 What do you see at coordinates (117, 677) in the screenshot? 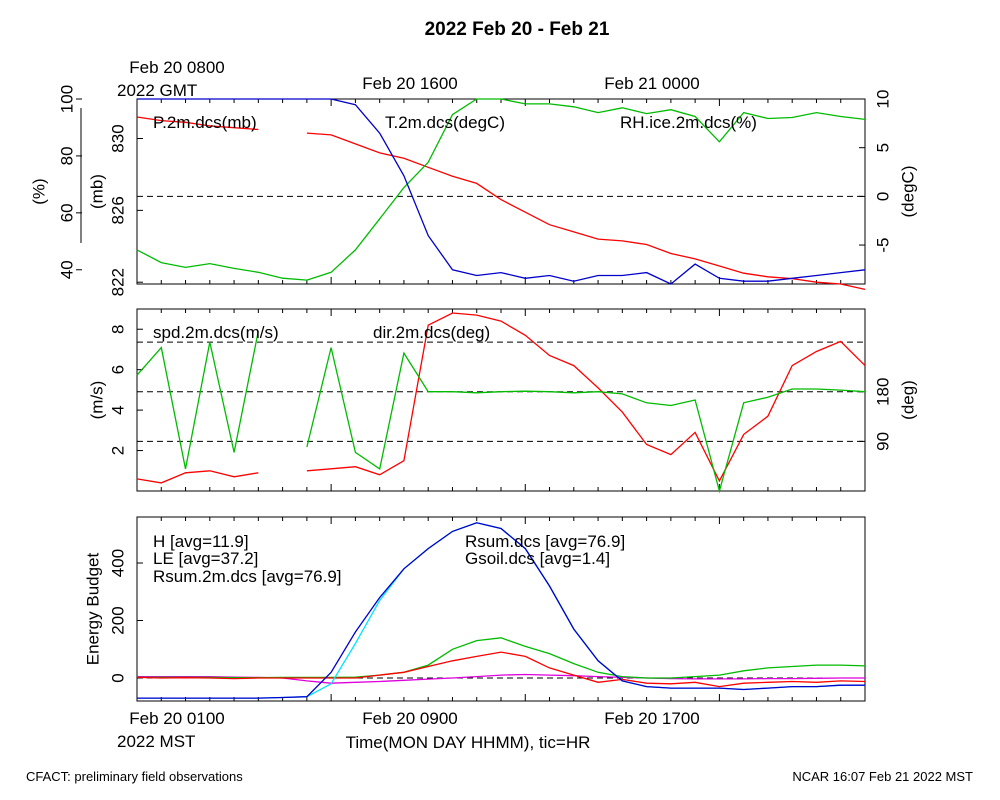
I see `bottom-energy-axis-tick-label: 0` at bounding box center [117, 677].